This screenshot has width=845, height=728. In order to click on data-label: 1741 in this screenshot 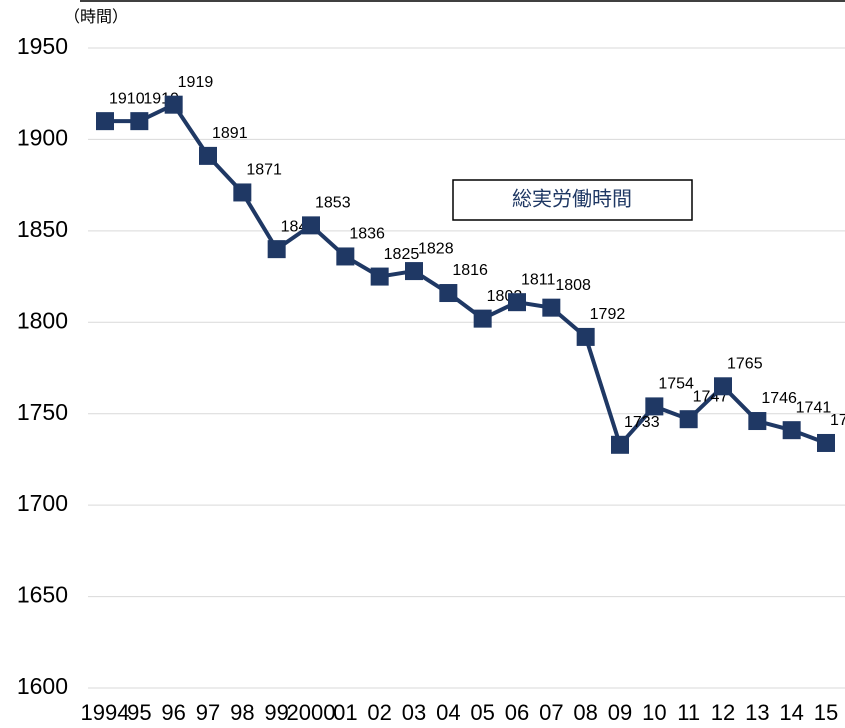, I will do `click(814, 407)`.